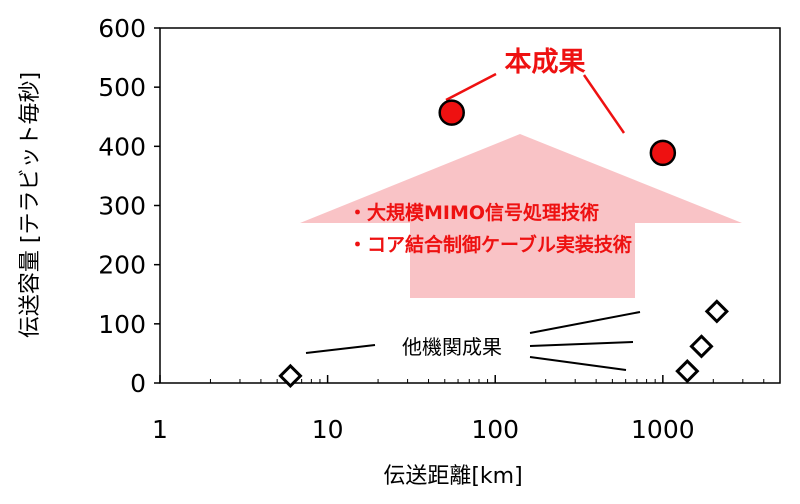 The height and width of the screenshot is (504, 800). I want to click on y-axis-label: 伝送容量 [テラビット毎秒], so click(30, 205).